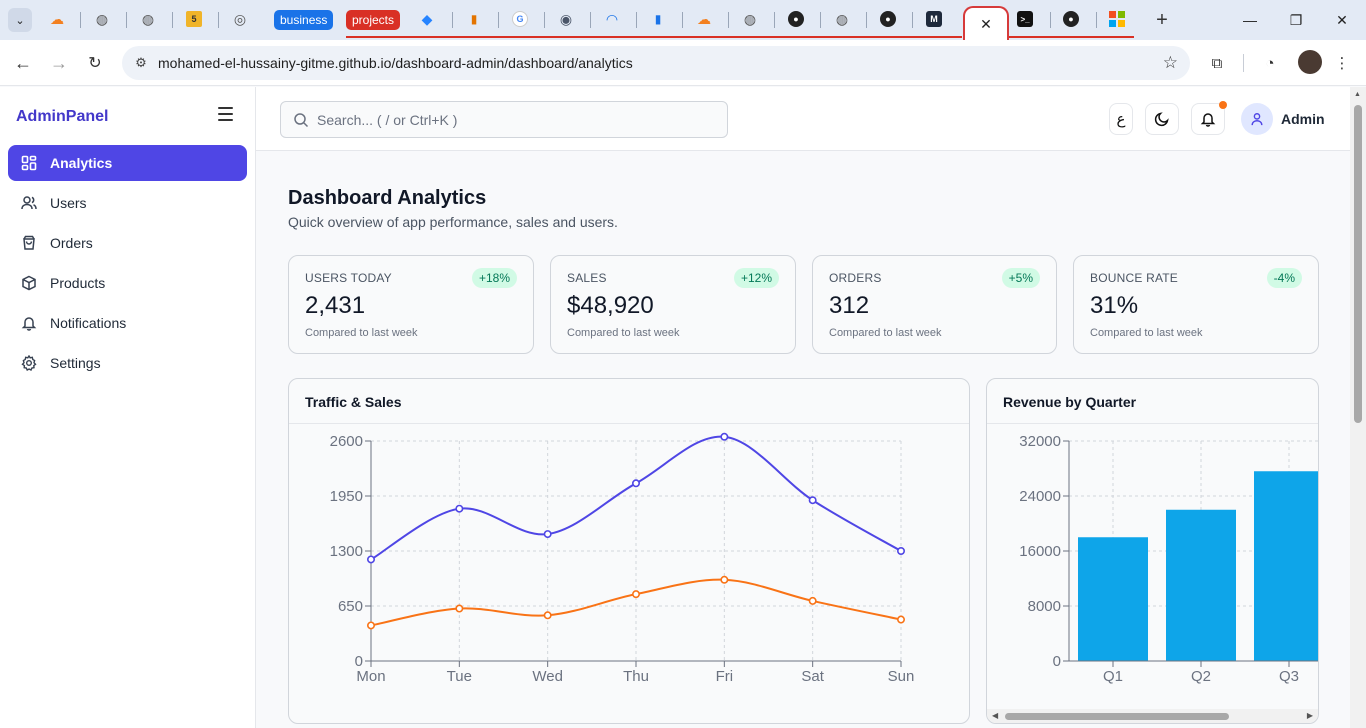 This screenshot has width=1366, height=728. I want to click on sidebar-item-label: Orders, so click(71, 243).